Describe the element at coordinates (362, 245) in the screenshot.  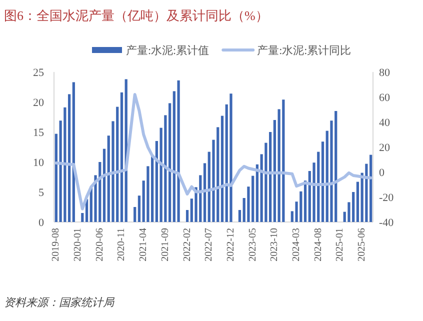
I see `x-tick-label: 2025-06` at that location.